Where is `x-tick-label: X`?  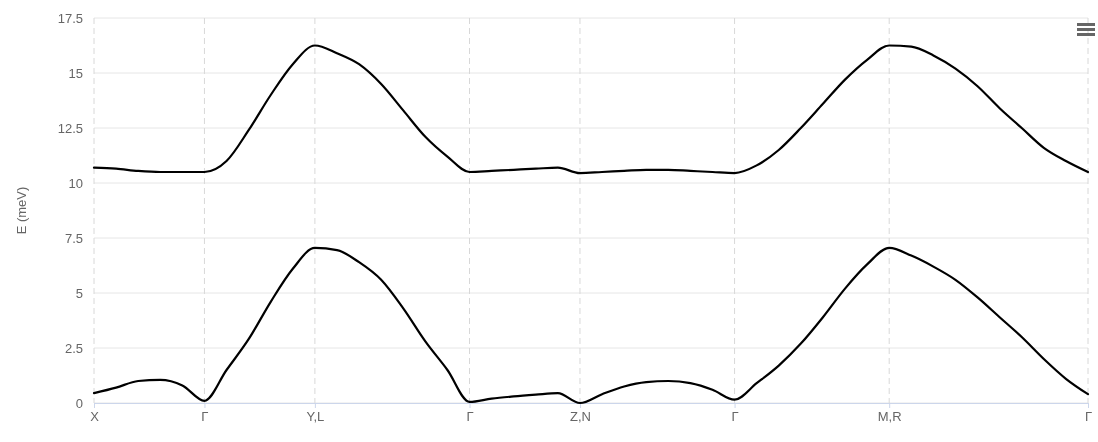
x-tick-label: X is located at coordinates (95, 417).